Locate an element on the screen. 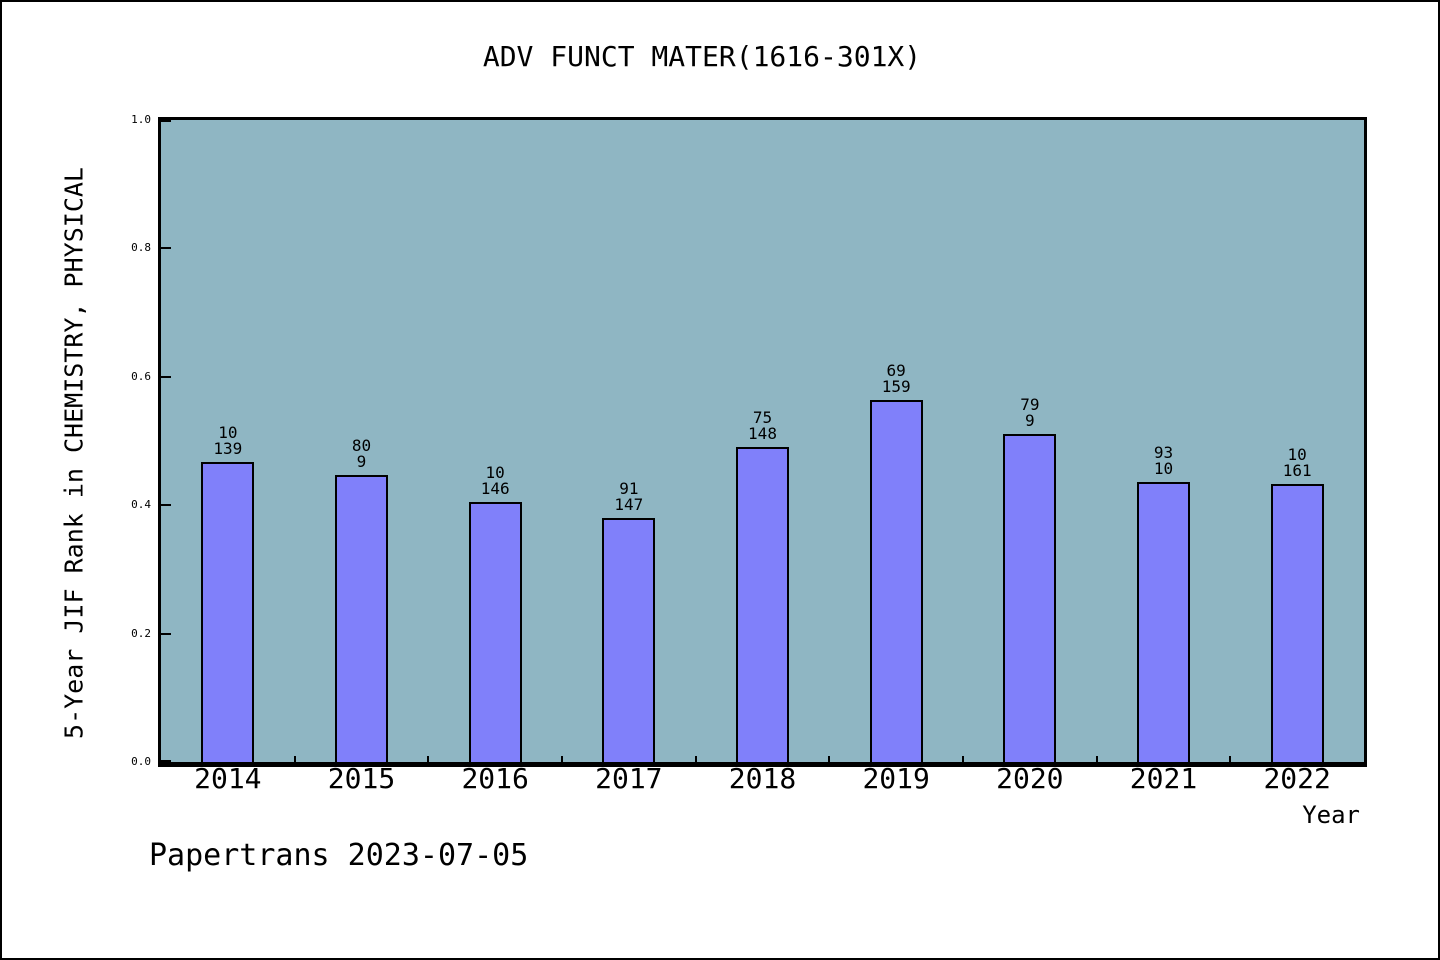  bar-value-label-2017: 91 147 is located at coordinates (629, 497).